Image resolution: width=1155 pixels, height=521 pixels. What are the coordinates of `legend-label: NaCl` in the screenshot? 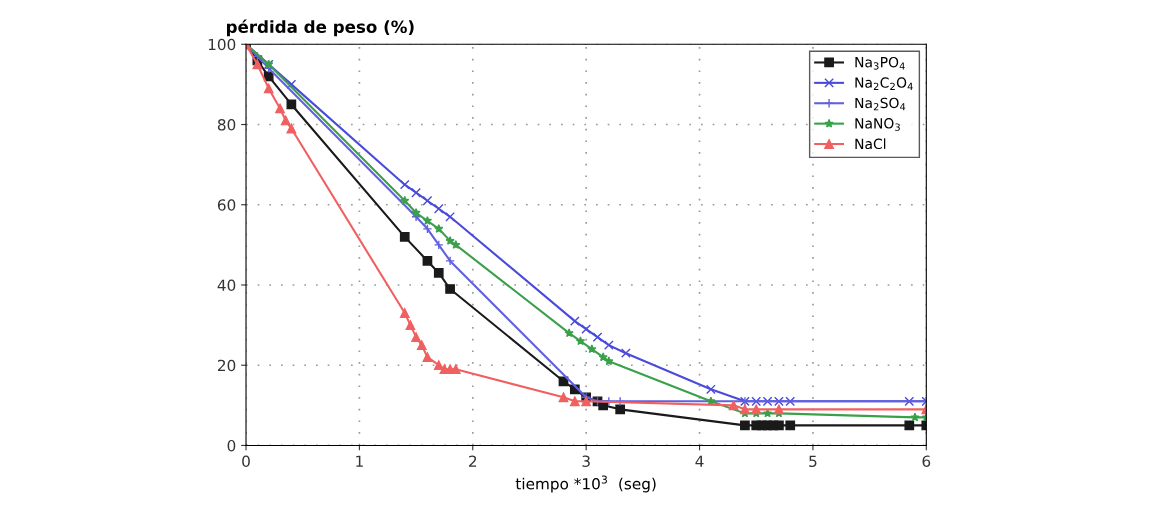 It's located at (870, 144).